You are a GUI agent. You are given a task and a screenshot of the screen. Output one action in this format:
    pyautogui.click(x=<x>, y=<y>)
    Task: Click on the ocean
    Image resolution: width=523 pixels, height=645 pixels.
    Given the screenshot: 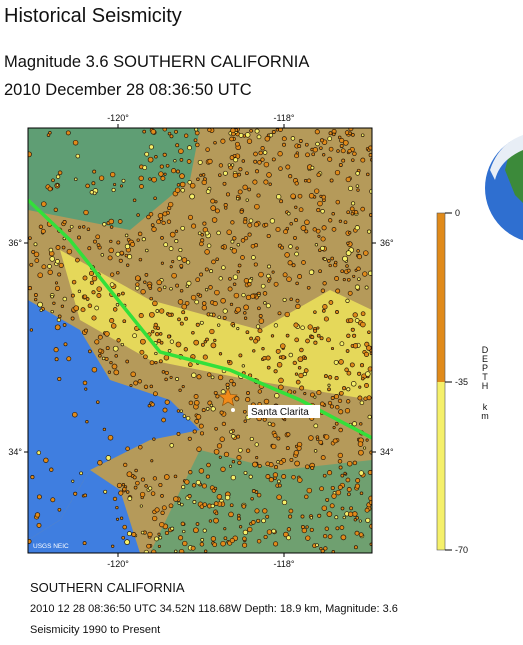 What is the action you would take?
    pyautogui.click(x=114, y=420)
    